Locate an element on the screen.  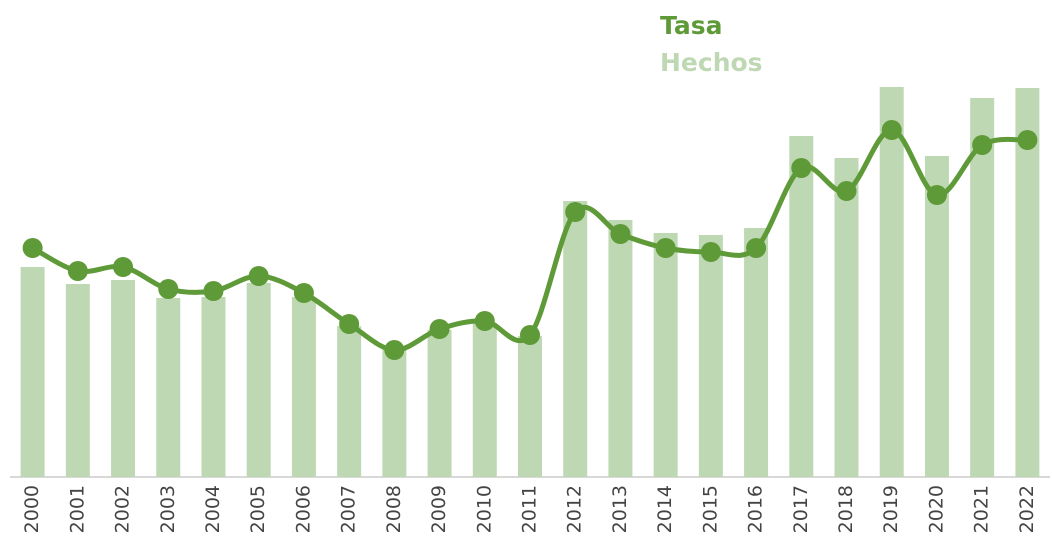
x-tick-label: 2001 is located at coordinates (77, 509).